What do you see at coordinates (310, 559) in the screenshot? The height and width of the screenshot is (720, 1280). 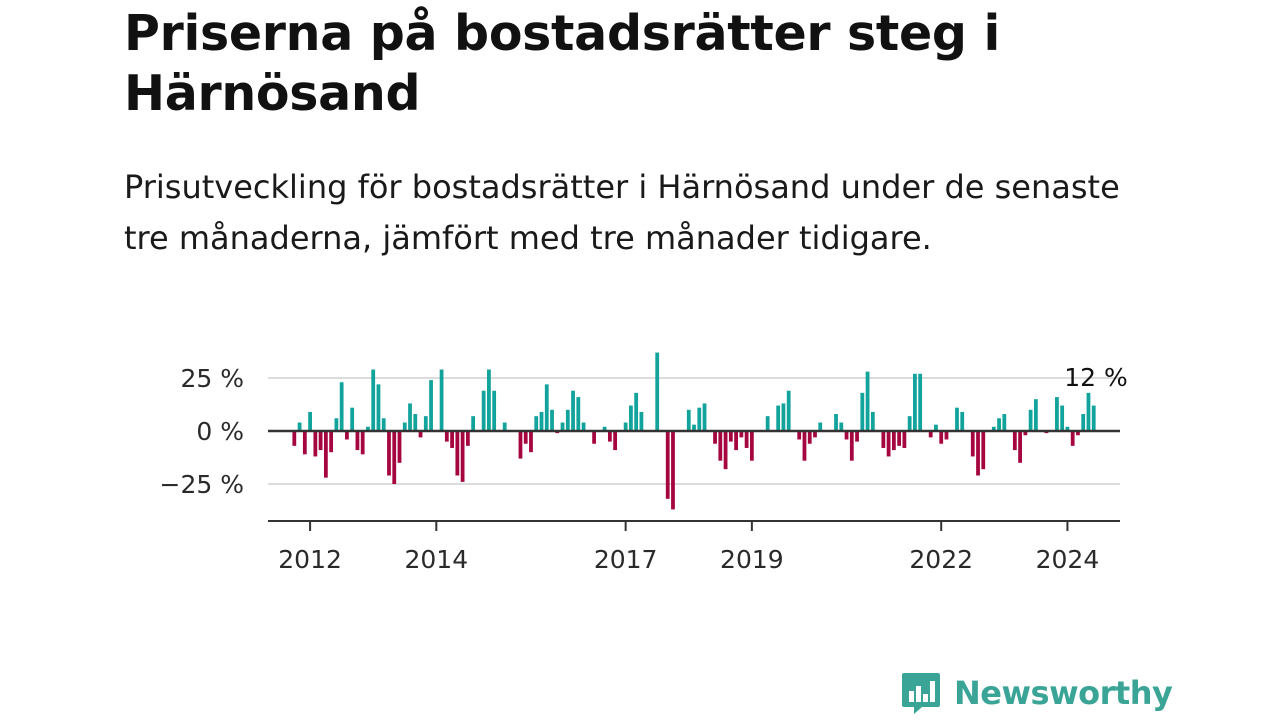 I see `x-tick-label: 2012` at bounding box center [310, 559].